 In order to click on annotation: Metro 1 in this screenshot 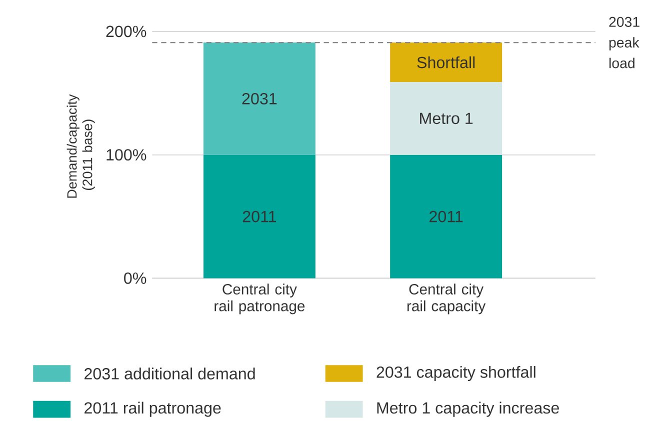, I will do `click(446, 118)`.